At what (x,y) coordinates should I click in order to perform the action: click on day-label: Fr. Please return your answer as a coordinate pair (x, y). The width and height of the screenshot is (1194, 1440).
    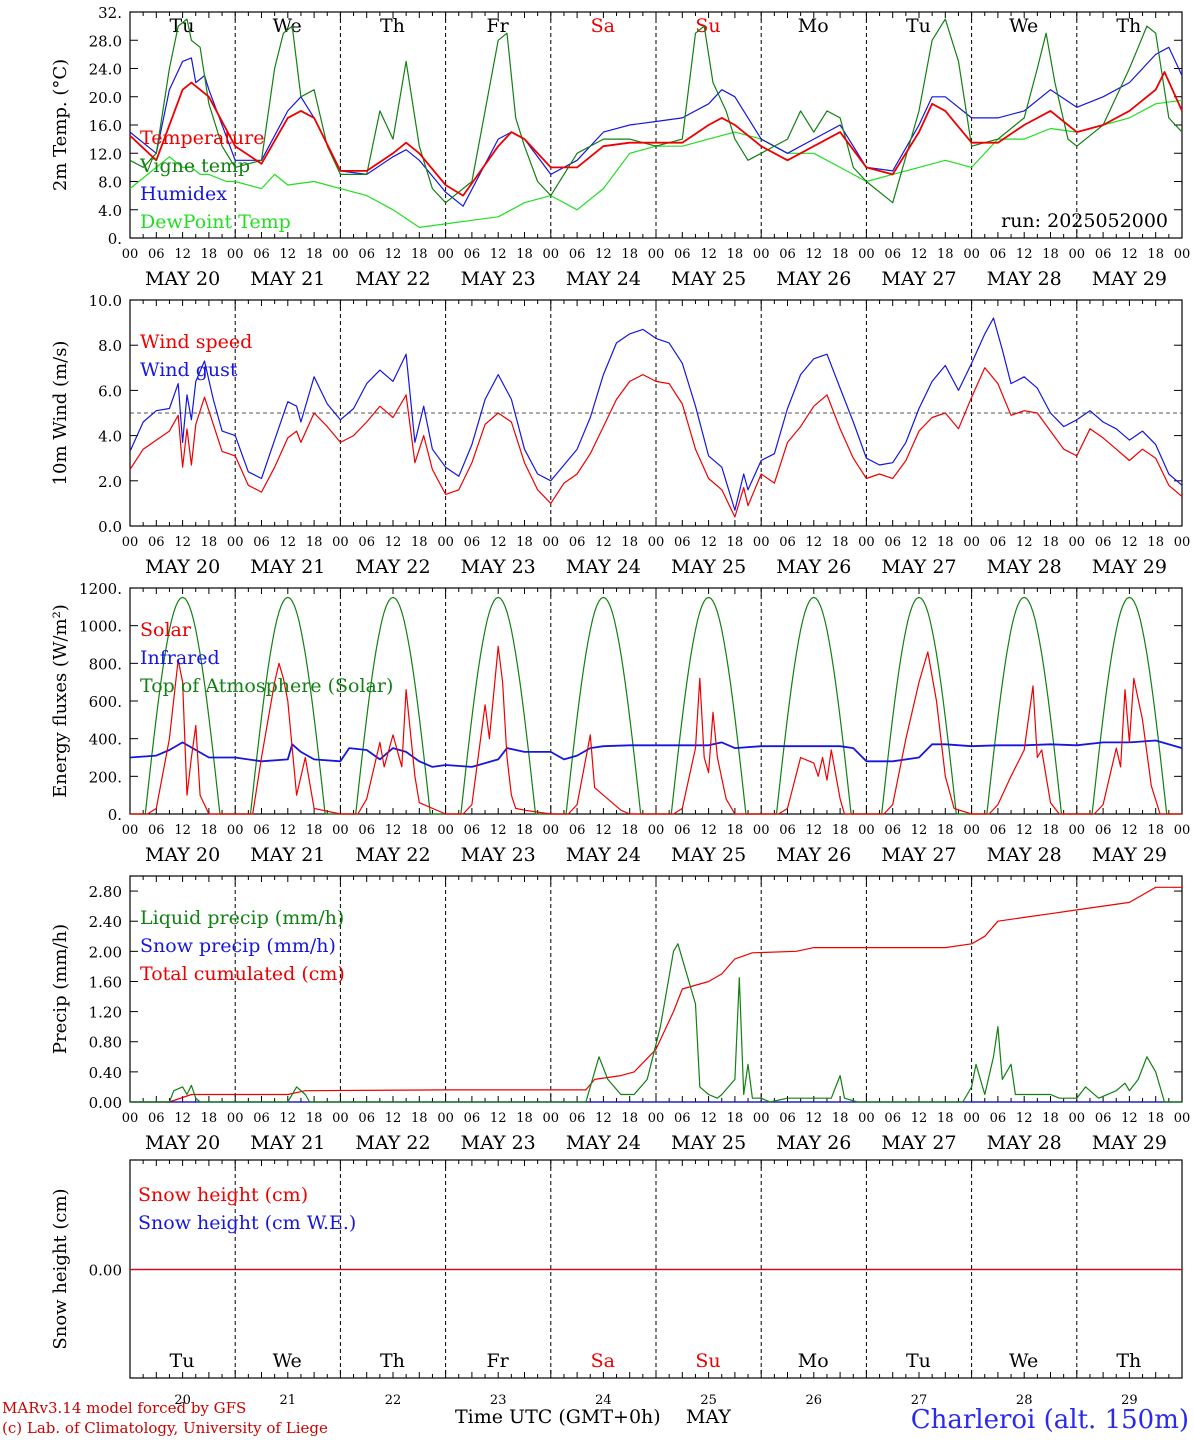
    Looking at the image, I should click on (497, 26).